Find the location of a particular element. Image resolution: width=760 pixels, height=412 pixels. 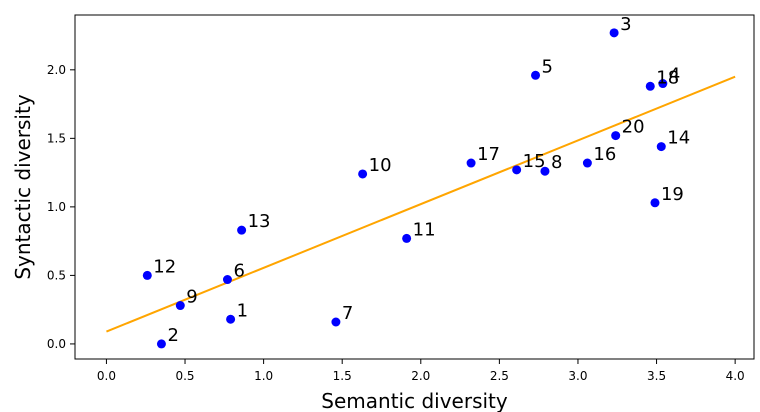

point-label-10: 10 is located at coordinates (380, 165).